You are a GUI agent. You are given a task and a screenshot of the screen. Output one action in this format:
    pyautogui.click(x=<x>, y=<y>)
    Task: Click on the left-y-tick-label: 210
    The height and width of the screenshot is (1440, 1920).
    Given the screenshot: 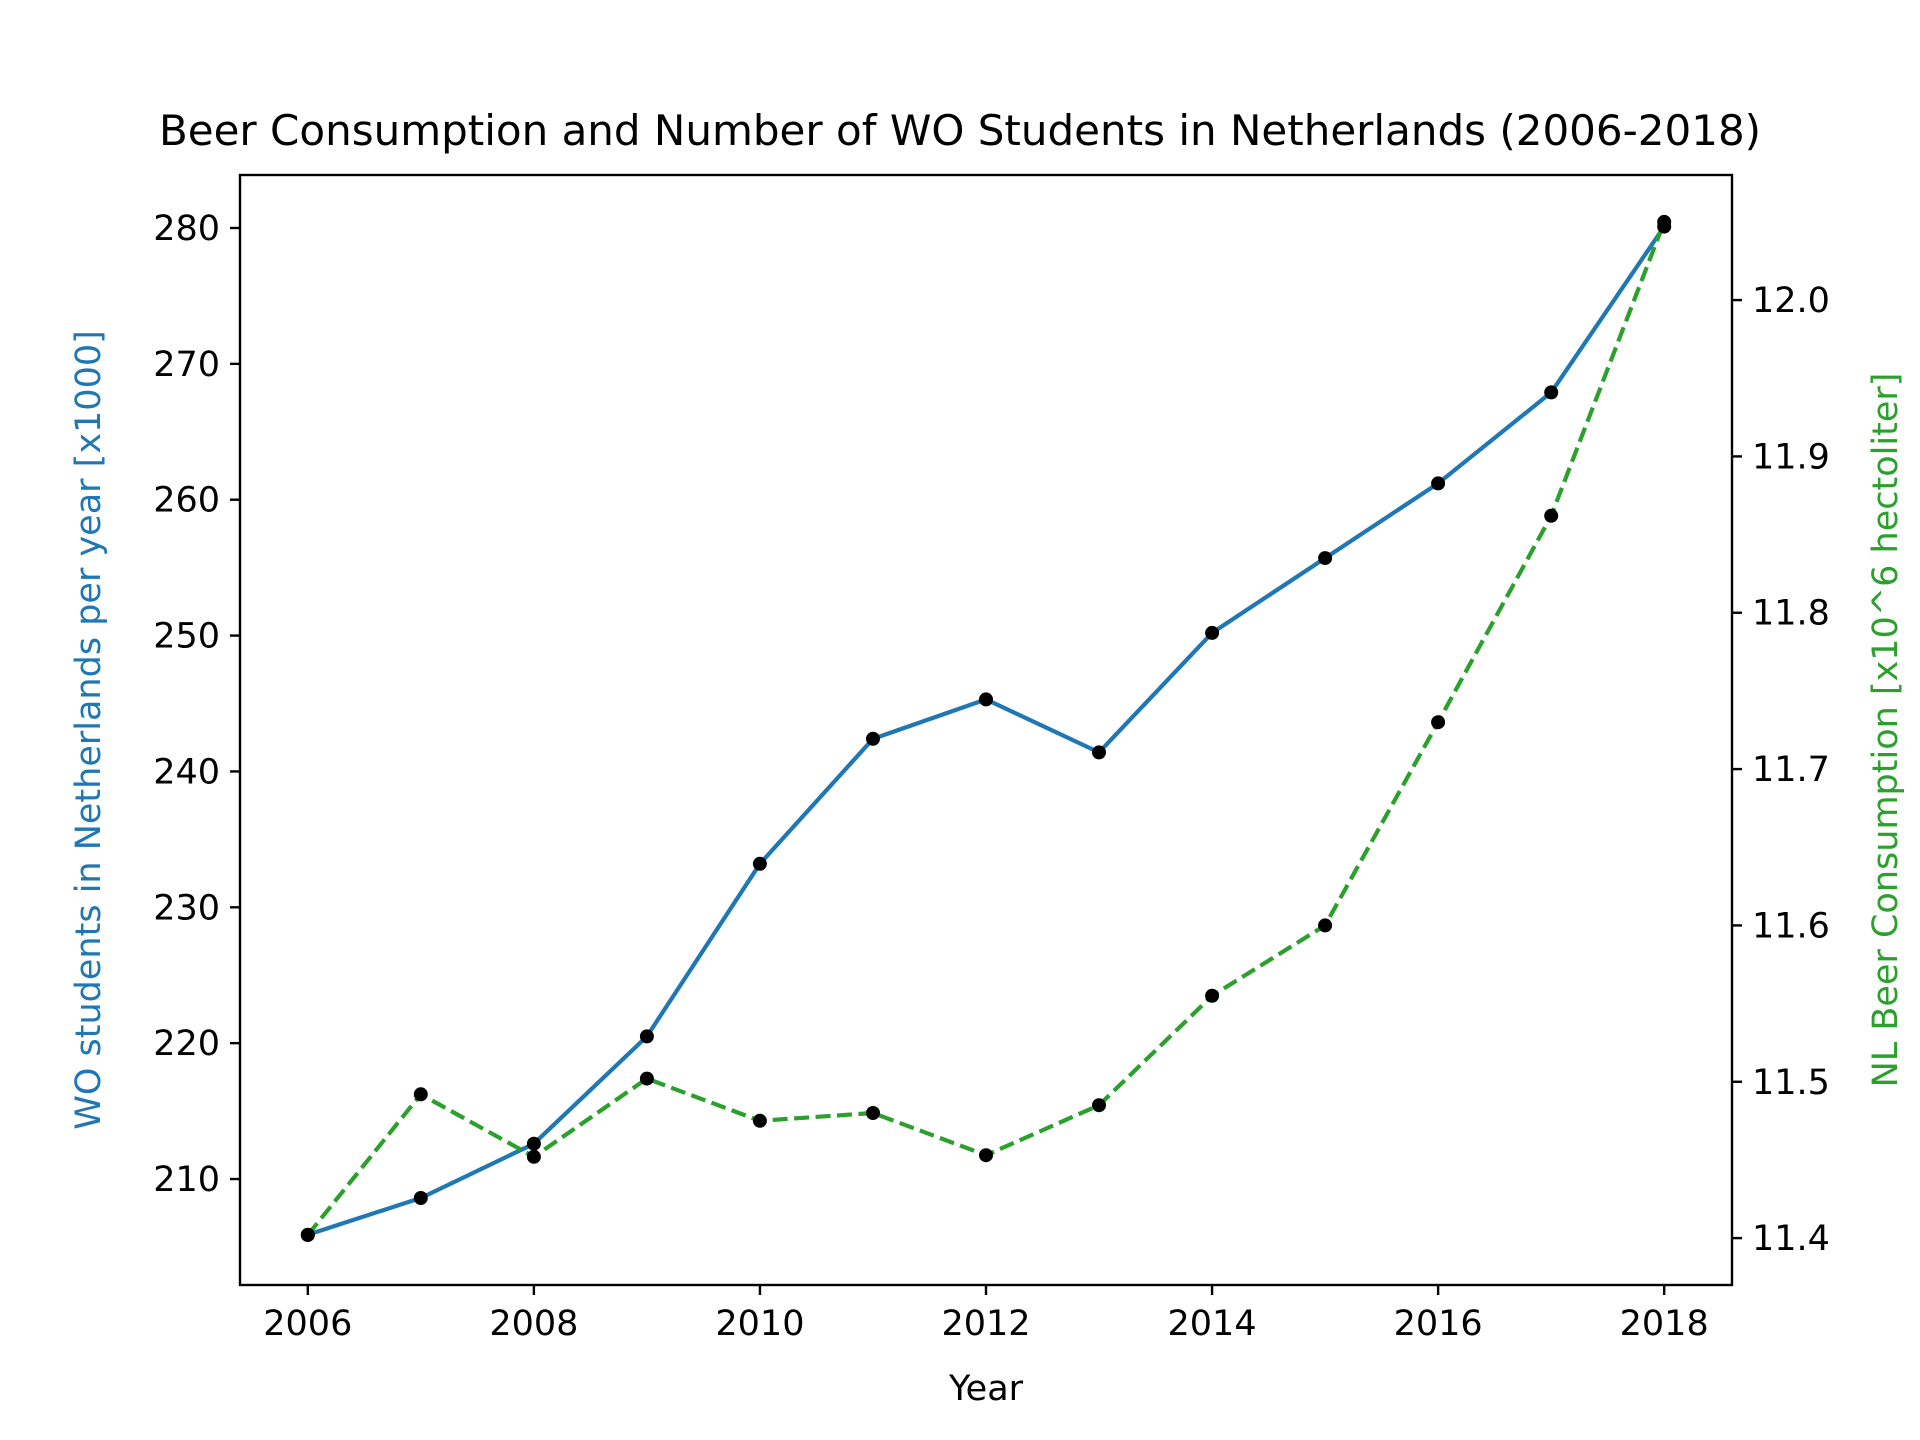 What is the action you would take?
    pyautogui.click(x=186, y=1180)
    